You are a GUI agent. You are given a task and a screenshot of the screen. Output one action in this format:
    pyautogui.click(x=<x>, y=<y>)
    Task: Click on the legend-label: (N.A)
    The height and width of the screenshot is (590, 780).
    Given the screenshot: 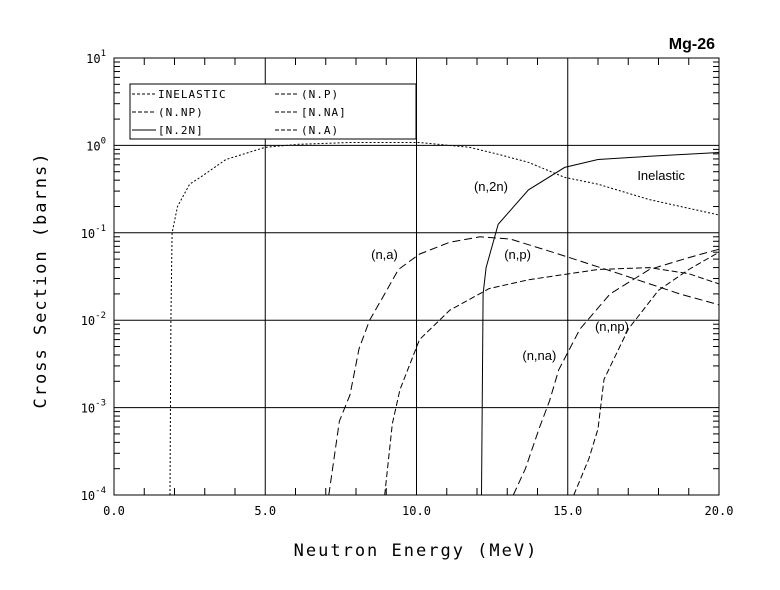 What is the action you would take?
    pyautogui.click(x=320, y=130)
    